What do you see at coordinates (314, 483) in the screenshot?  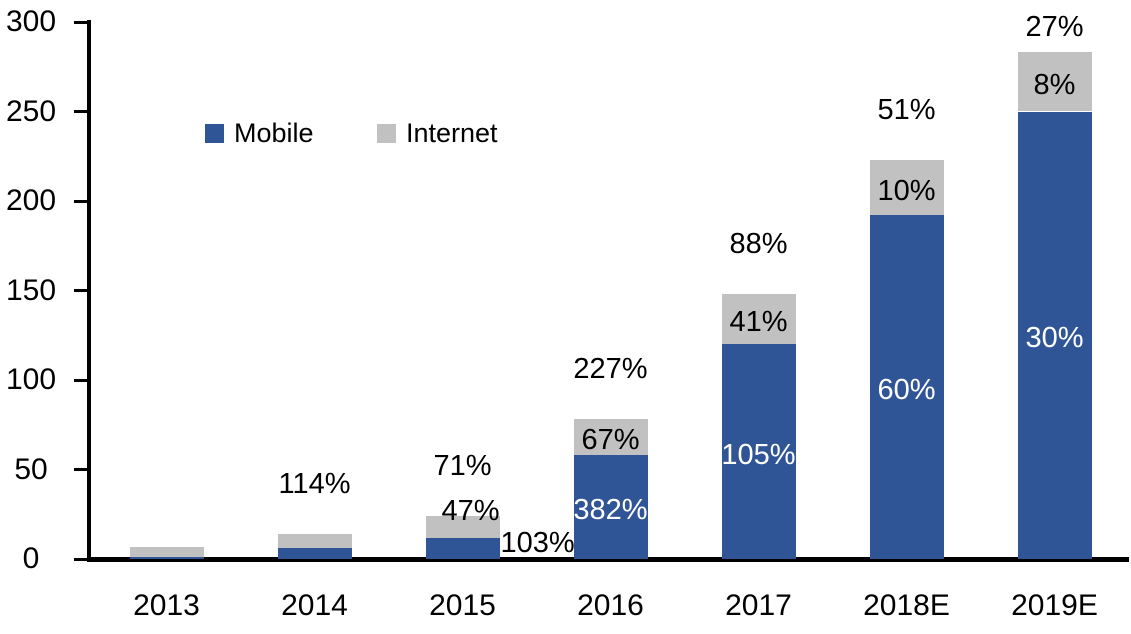 I see `total-growth-label-2014: 114%` at bounding box center [314, 483].